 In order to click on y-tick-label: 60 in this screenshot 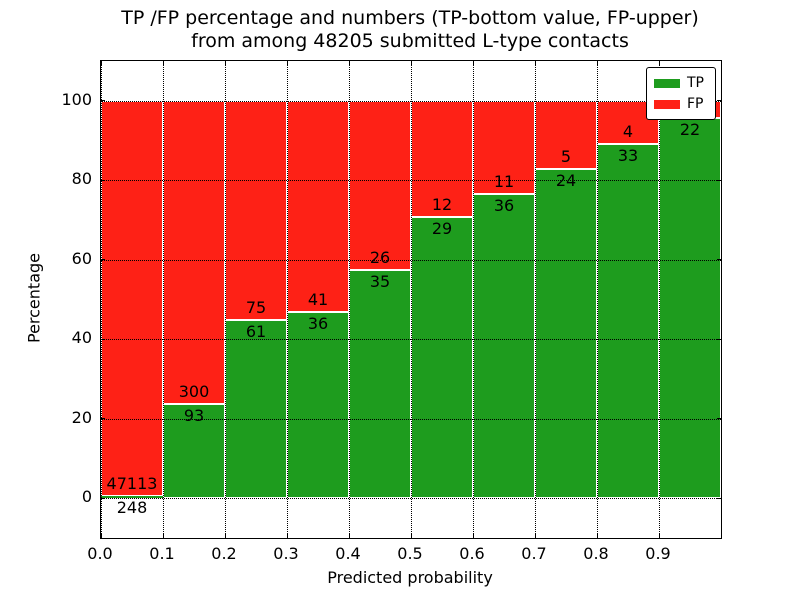, I will do `click(81, 258)`.